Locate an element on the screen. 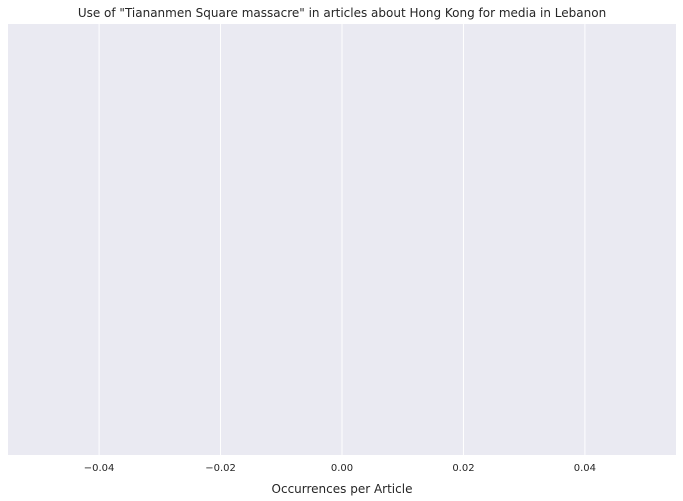 The height and width of the screenshot is (501, 683). x-tick-label: −0.04 is located at coordinates (99, 468).